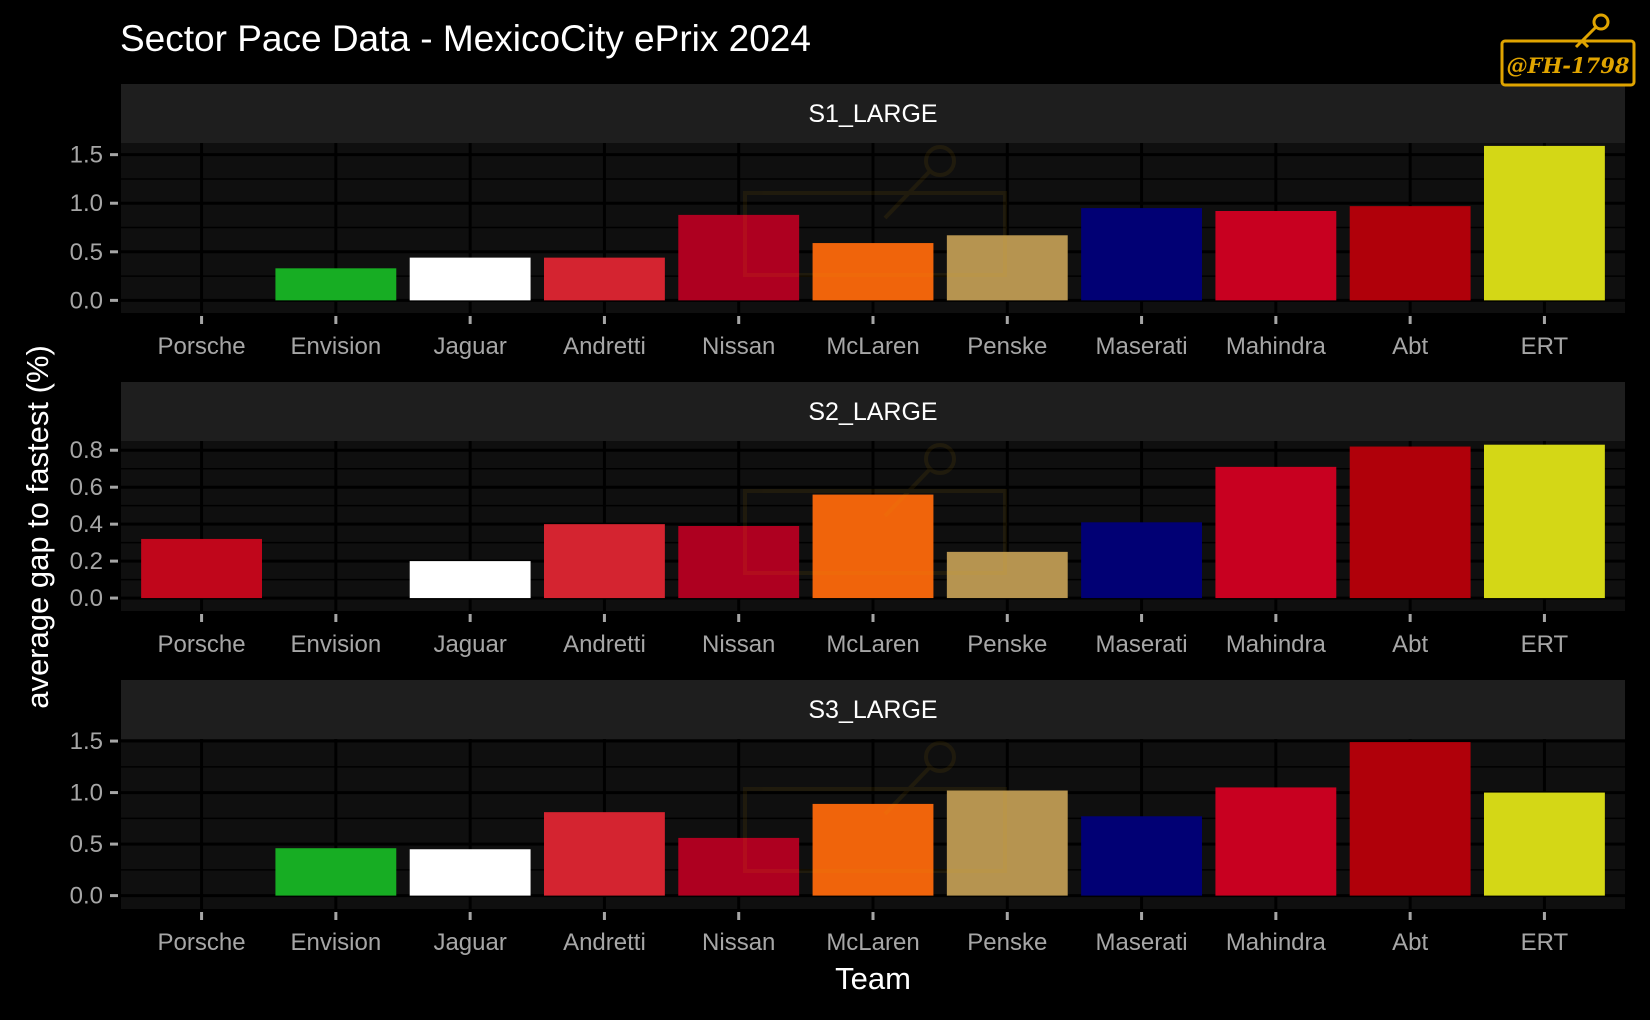  I want to click on x-axis-title: Team, so click(873, 978).